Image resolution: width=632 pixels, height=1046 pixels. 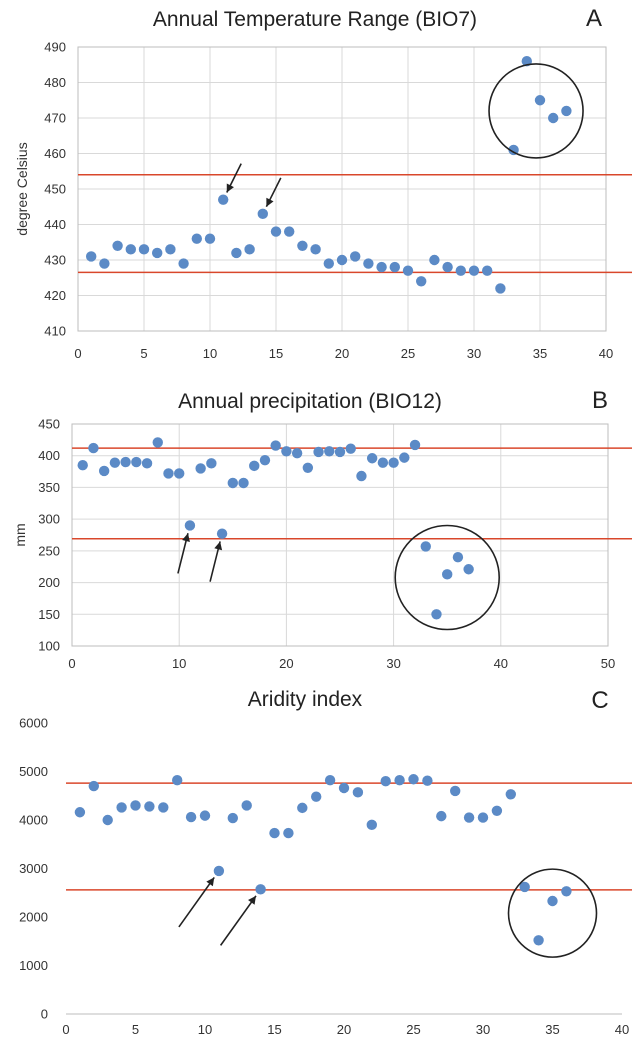 What do you see at coordinates (238, 920) in the screenshot?
I see `arrow-line` at bounding box center [238, 920].